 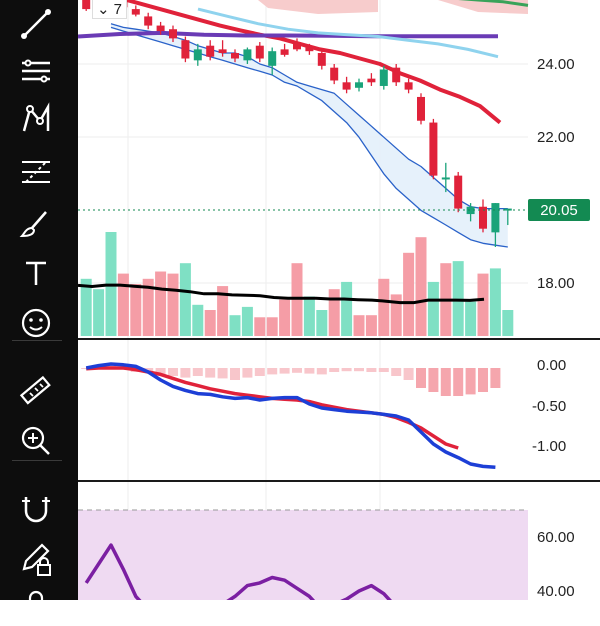 I want to click on text-tool, so click(x=36, y=273).